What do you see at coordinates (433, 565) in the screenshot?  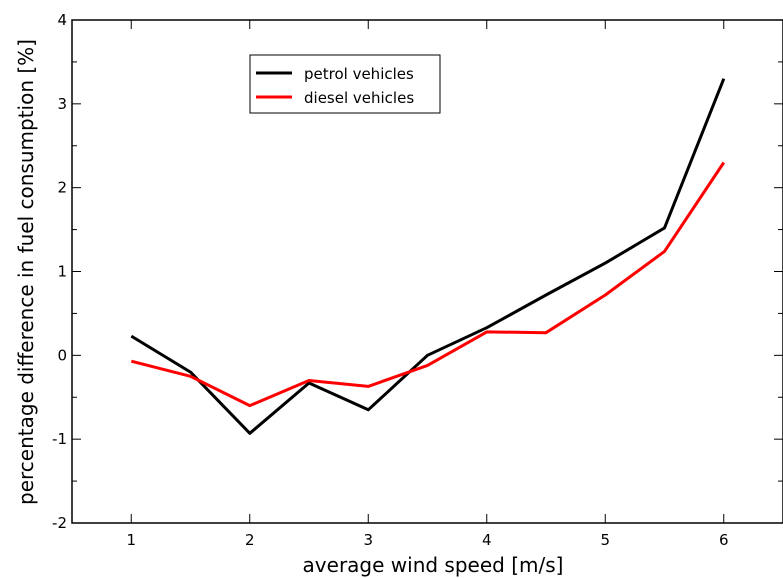 I see `x-axis-title: average wind speed [m/s]` at bounding box center [433, 565].